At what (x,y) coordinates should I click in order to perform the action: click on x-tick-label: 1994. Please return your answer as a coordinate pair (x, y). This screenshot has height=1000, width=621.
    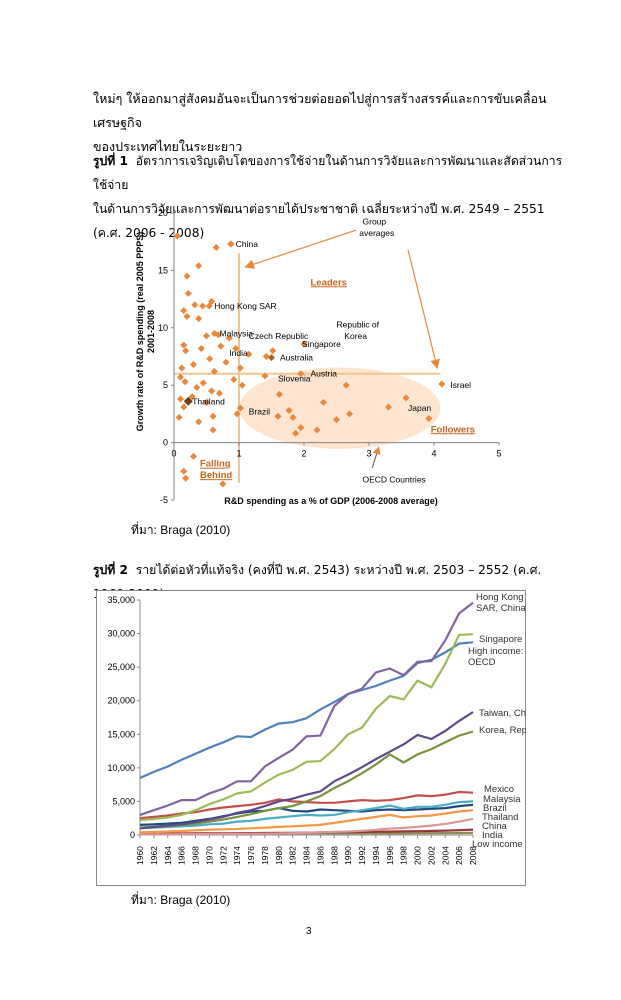
    Looking at the image, I should click on (376, 855).